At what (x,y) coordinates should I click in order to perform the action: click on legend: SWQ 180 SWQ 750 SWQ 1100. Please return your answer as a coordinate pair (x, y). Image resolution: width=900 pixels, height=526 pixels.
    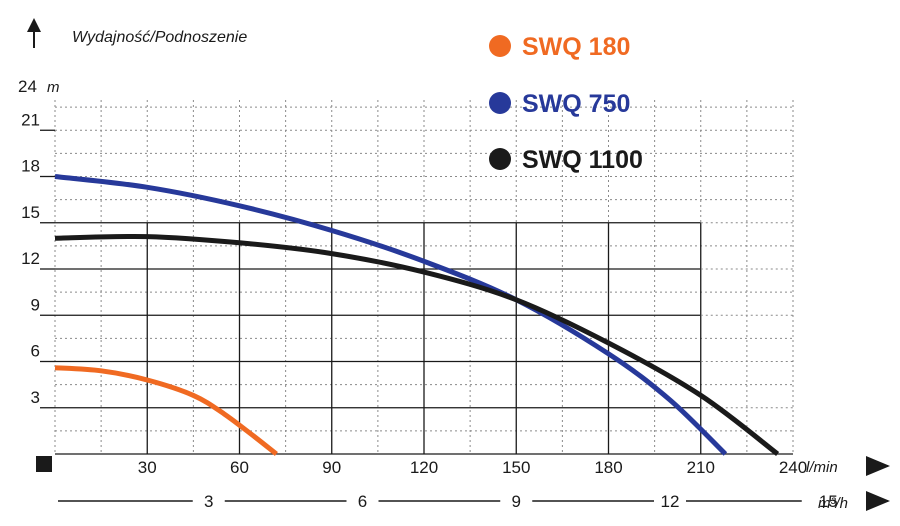
    Looking at the image, I should click on (566, 103).